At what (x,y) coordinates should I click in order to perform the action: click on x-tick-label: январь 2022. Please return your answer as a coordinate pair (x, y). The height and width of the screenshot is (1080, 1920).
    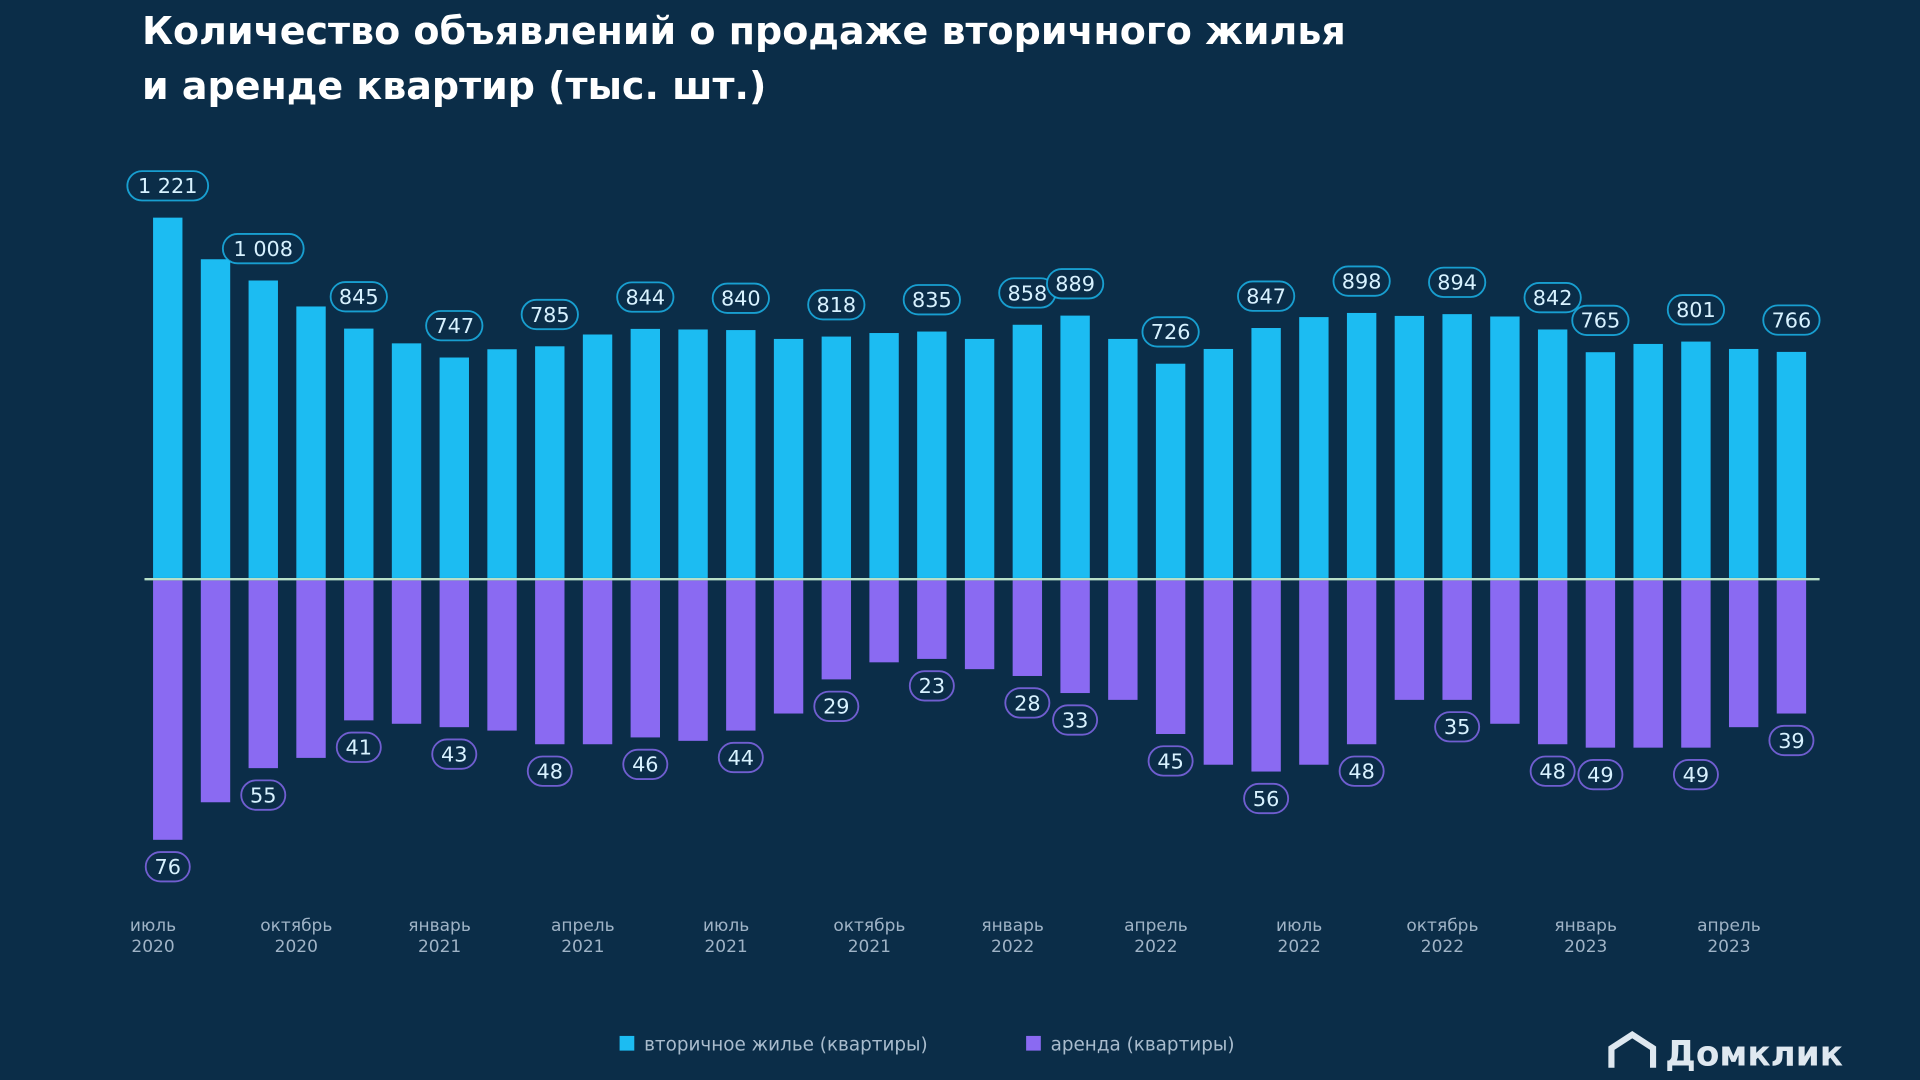
    Looking at the image, I should click on (1012, 936).